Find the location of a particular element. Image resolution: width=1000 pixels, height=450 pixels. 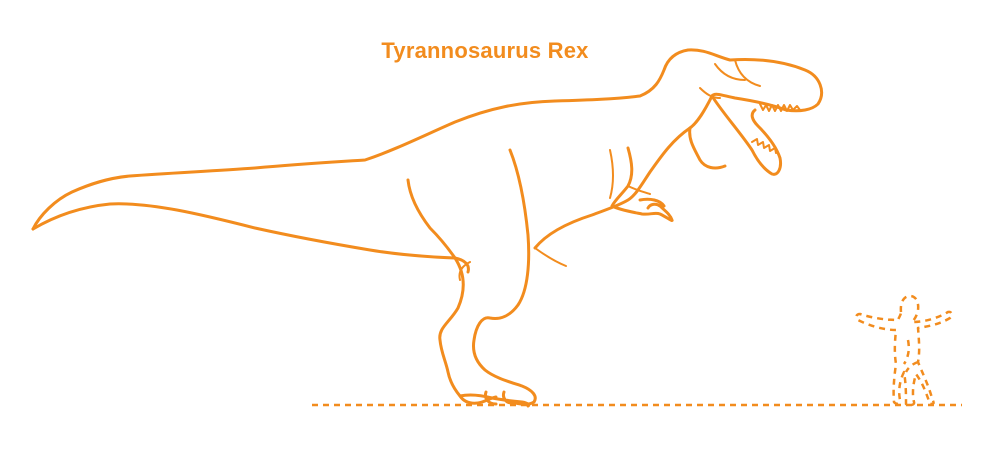

human-silhouette is located at coordinates (904, 350).